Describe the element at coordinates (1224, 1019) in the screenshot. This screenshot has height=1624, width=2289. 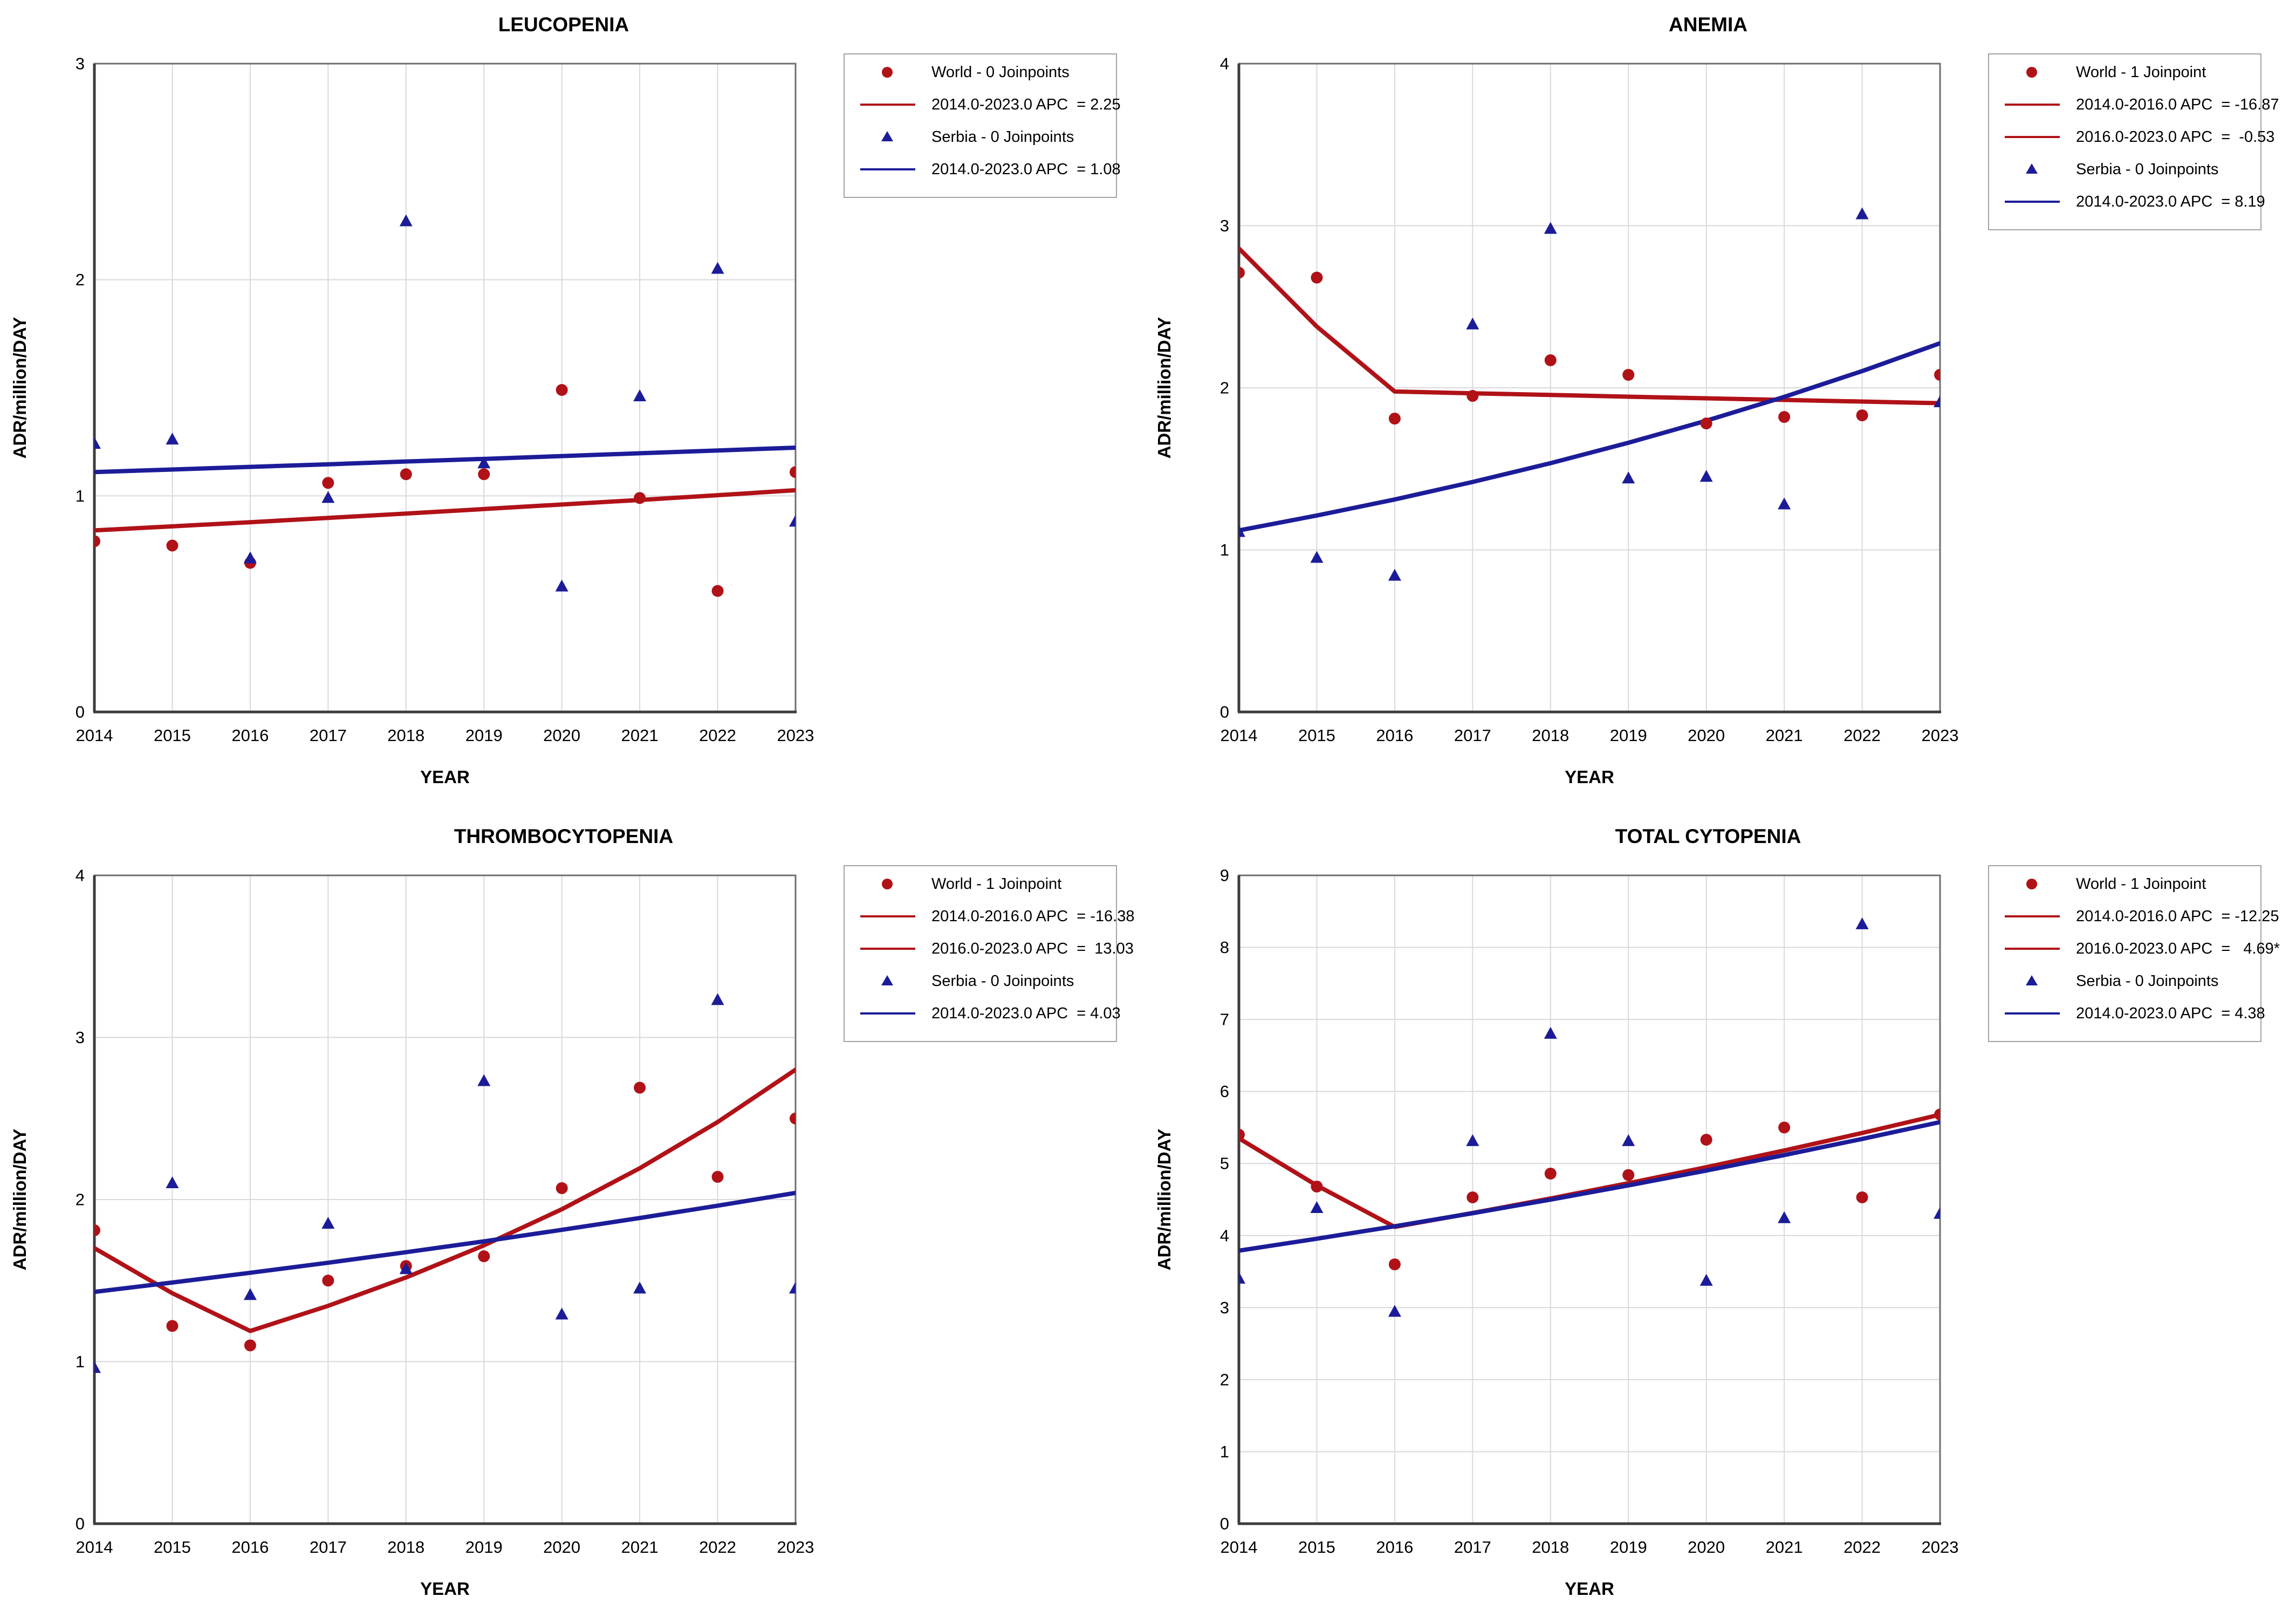
I see `y-tick-label: 7` at that location.